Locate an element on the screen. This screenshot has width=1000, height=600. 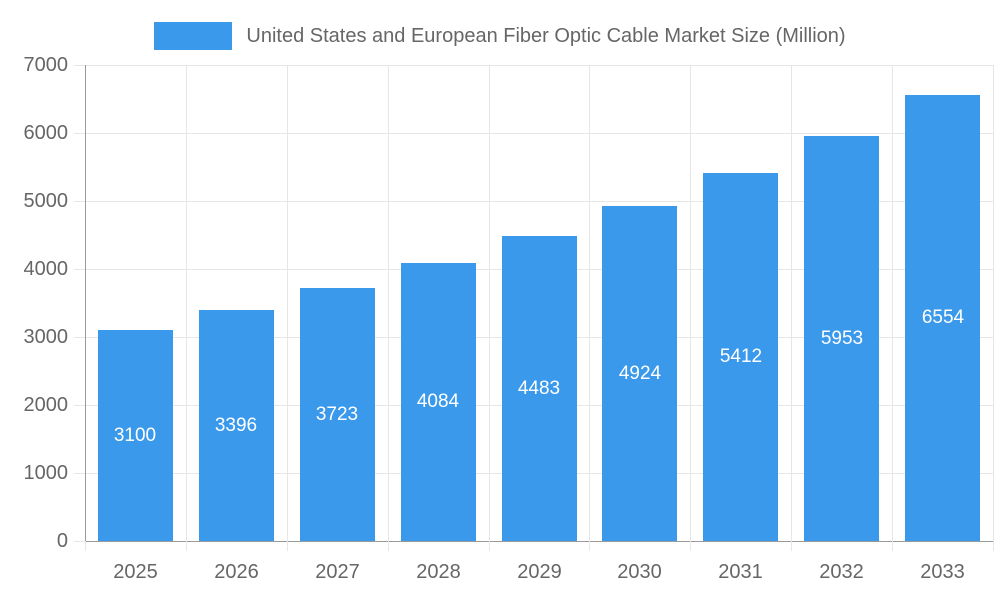
x-axis-line is located at coordinates (539, 541).